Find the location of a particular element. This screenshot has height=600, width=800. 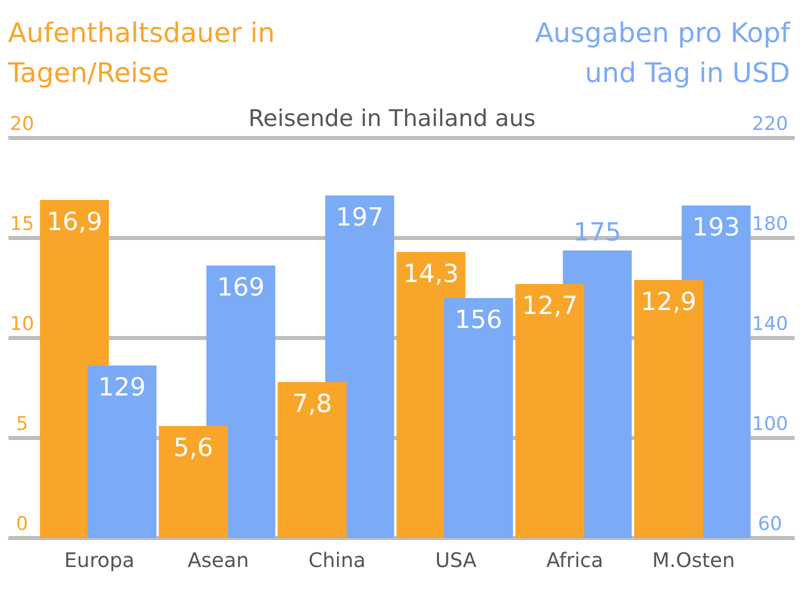

x-tick-label: M.Osten is located at coordinates (693, 560).